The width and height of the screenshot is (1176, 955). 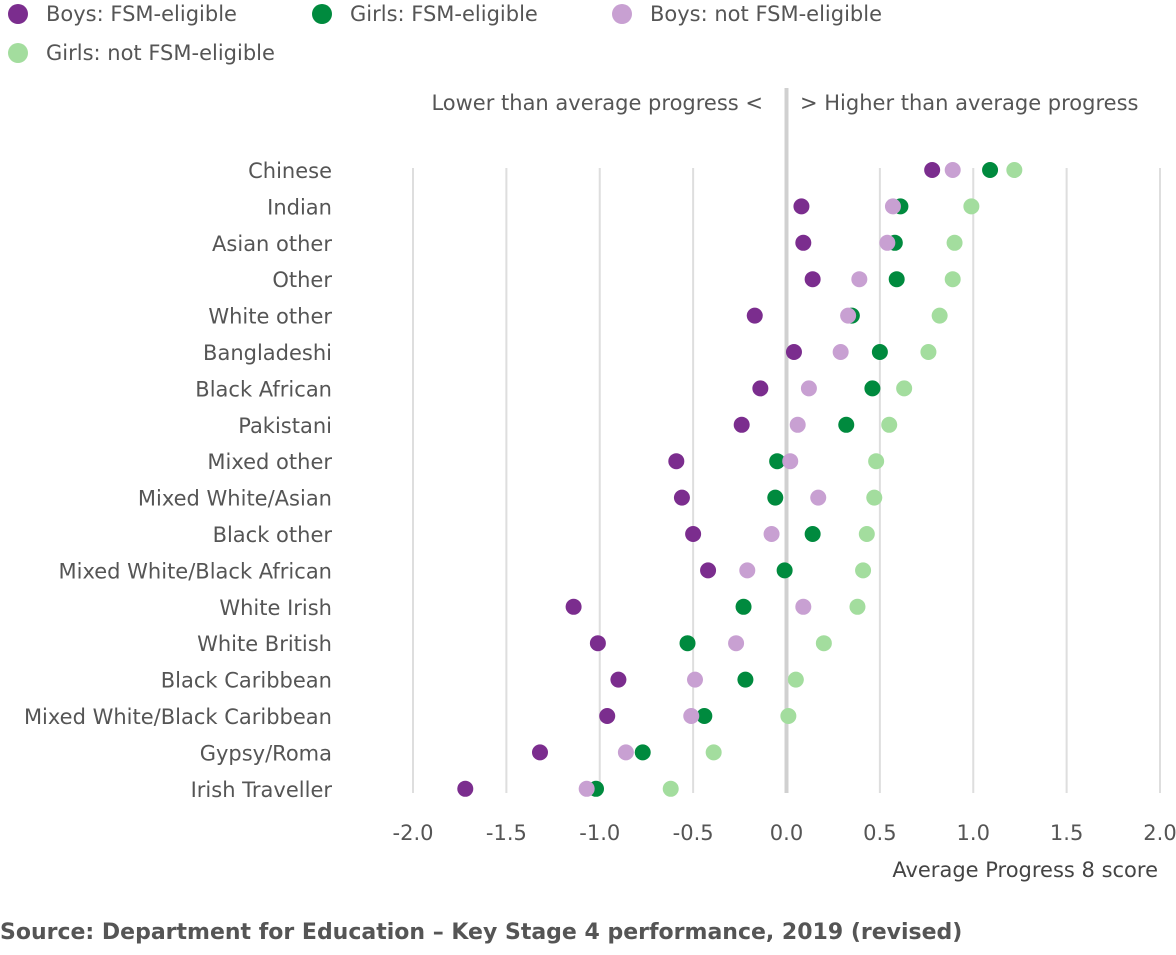 I want to click on category-label-white-other: White other, so click(x=270, y=317).